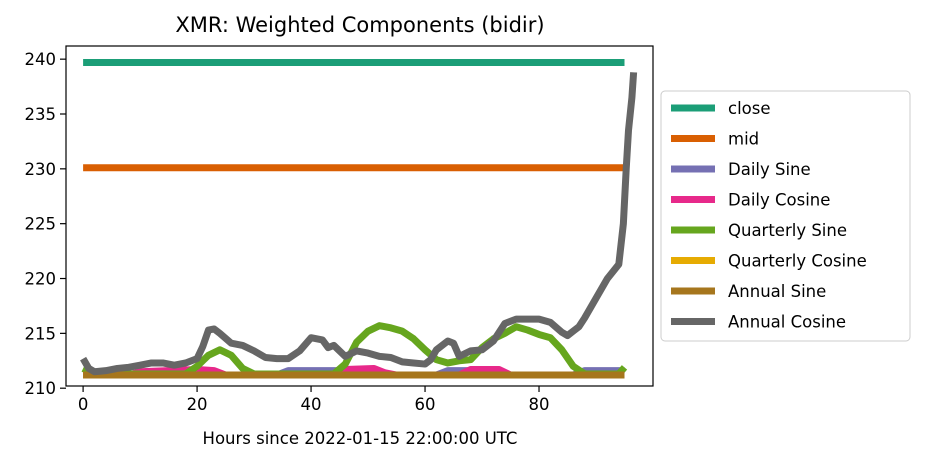  I want to click on chart-title: XMR: Weighted Components (bidir), so click(359, 25).